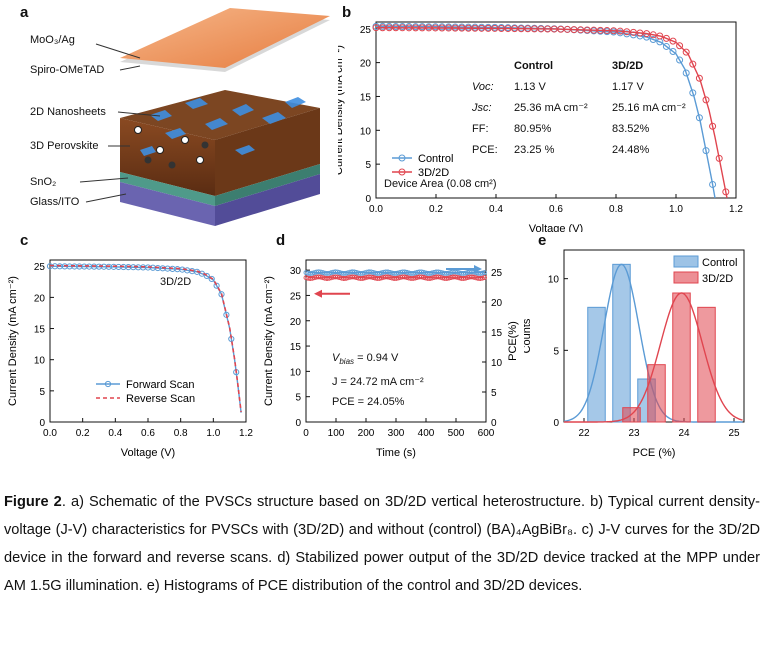  What do you see at coordinates (306, 433) in the screenshot?
I see `x-tick-label: 0` at bounding box center [306, 433].